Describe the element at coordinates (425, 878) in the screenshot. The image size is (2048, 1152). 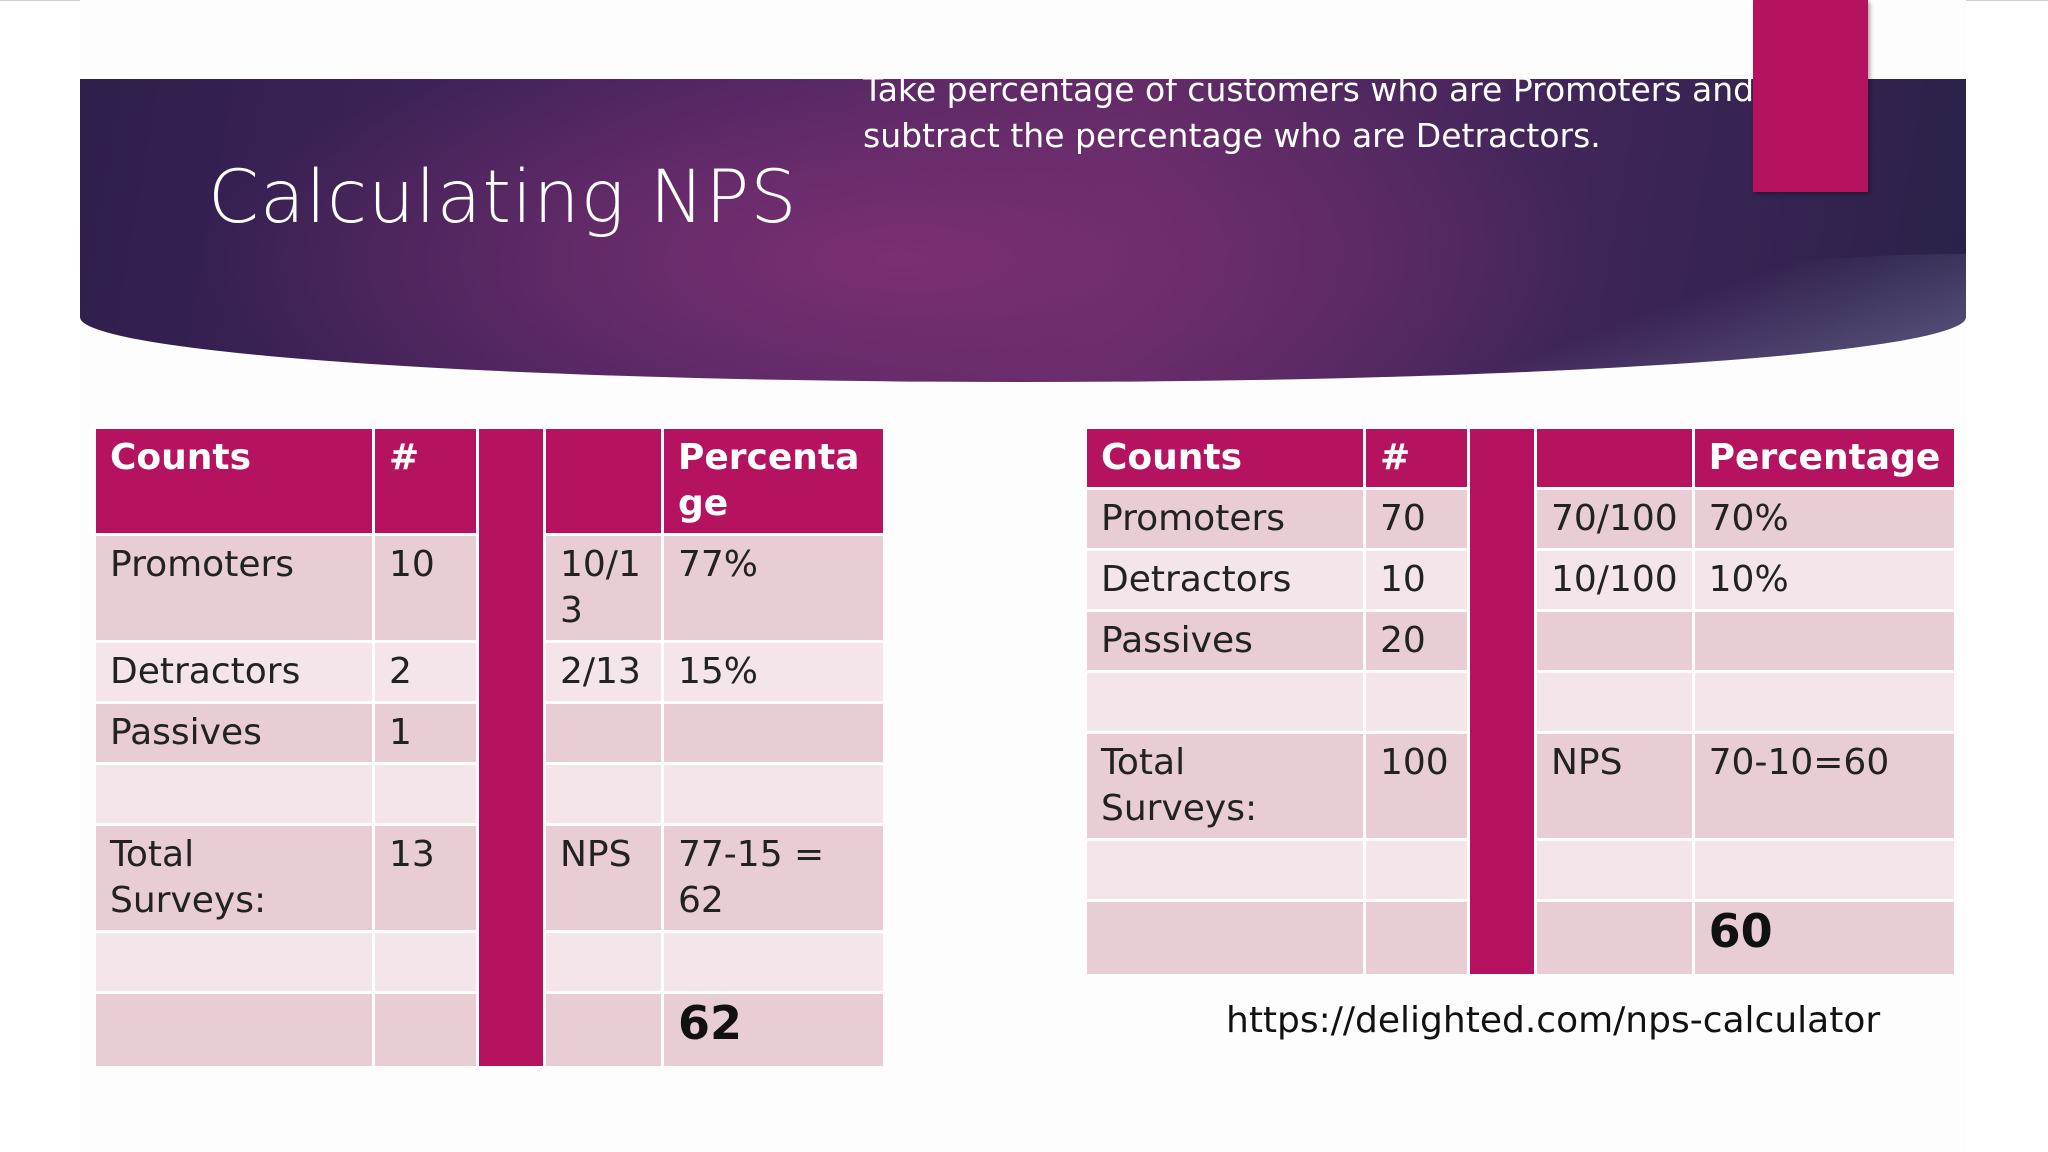
I see `row-count: 13` at that location.